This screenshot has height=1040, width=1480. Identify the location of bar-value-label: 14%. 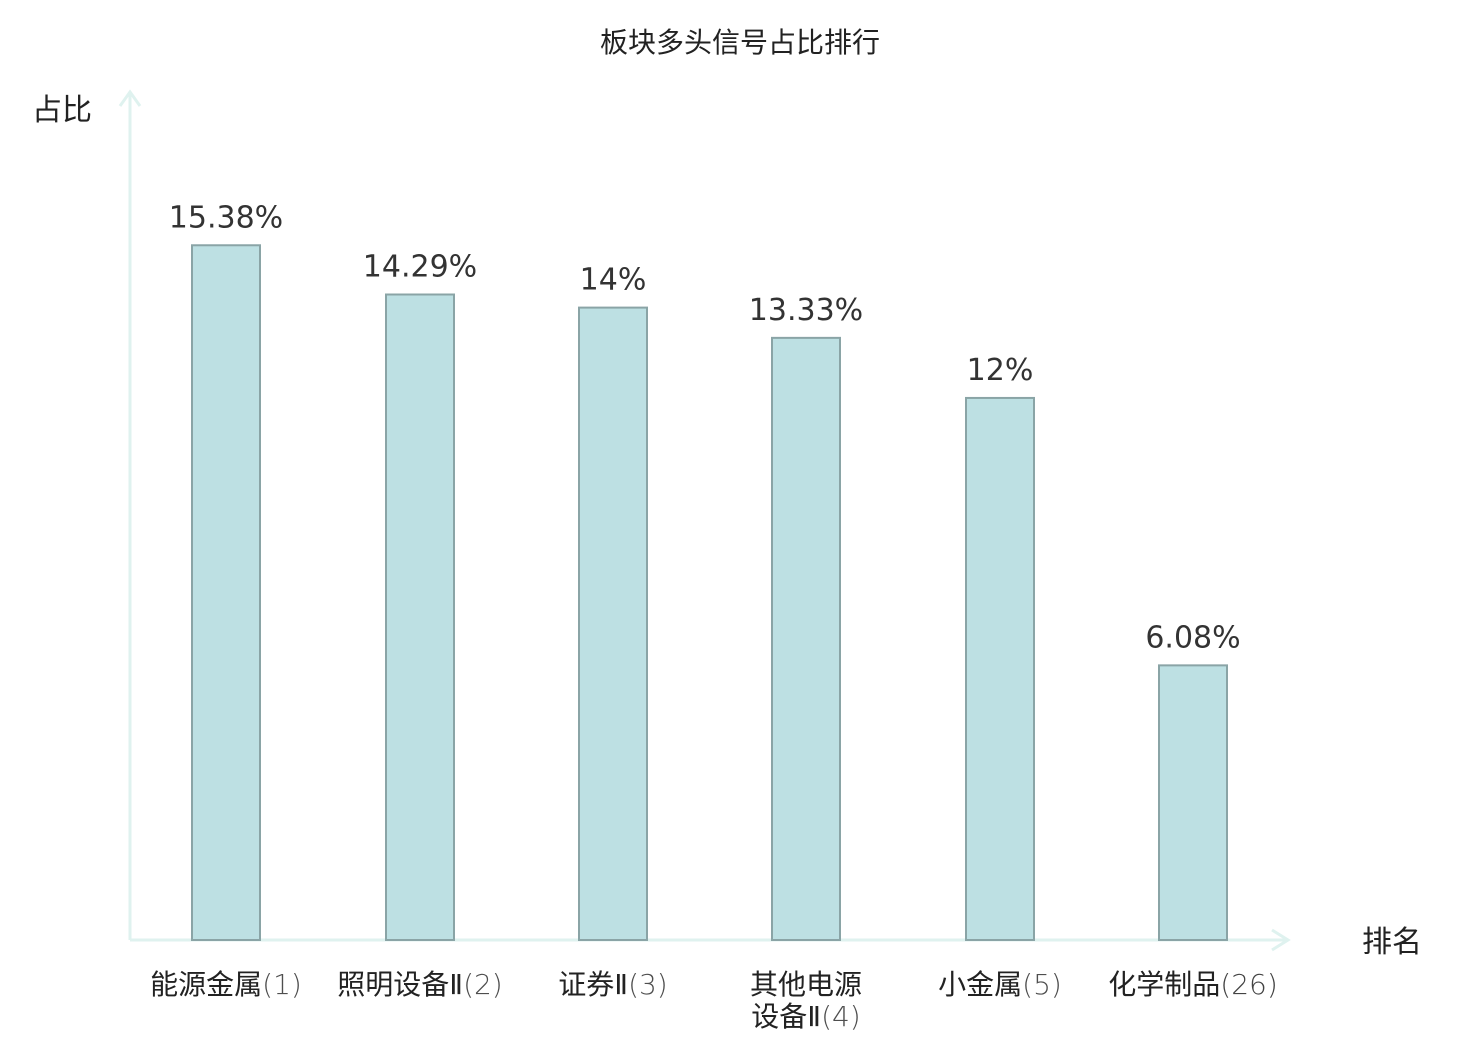
(613, 280).